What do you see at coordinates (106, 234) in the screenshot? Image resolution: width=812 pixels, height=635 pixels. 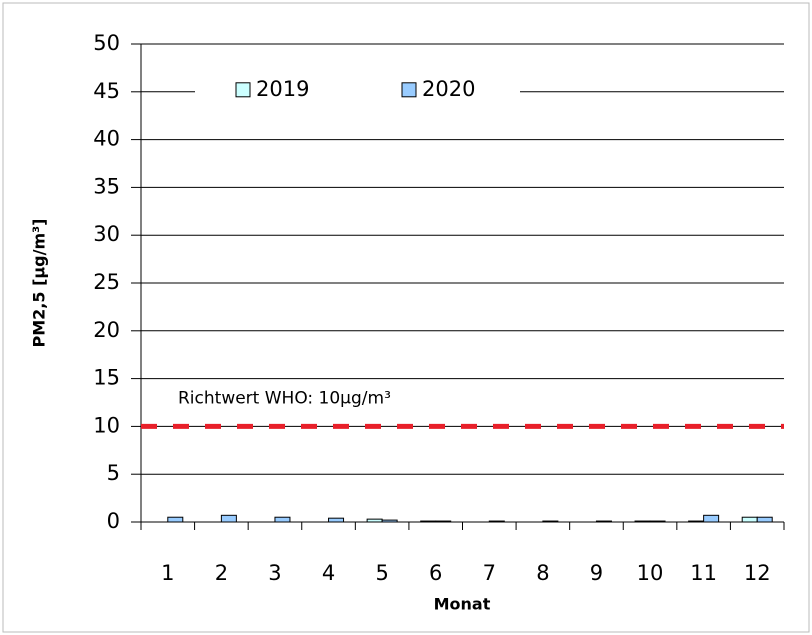 I see `y-tick-label: 30` at bounding box center [106, 234].